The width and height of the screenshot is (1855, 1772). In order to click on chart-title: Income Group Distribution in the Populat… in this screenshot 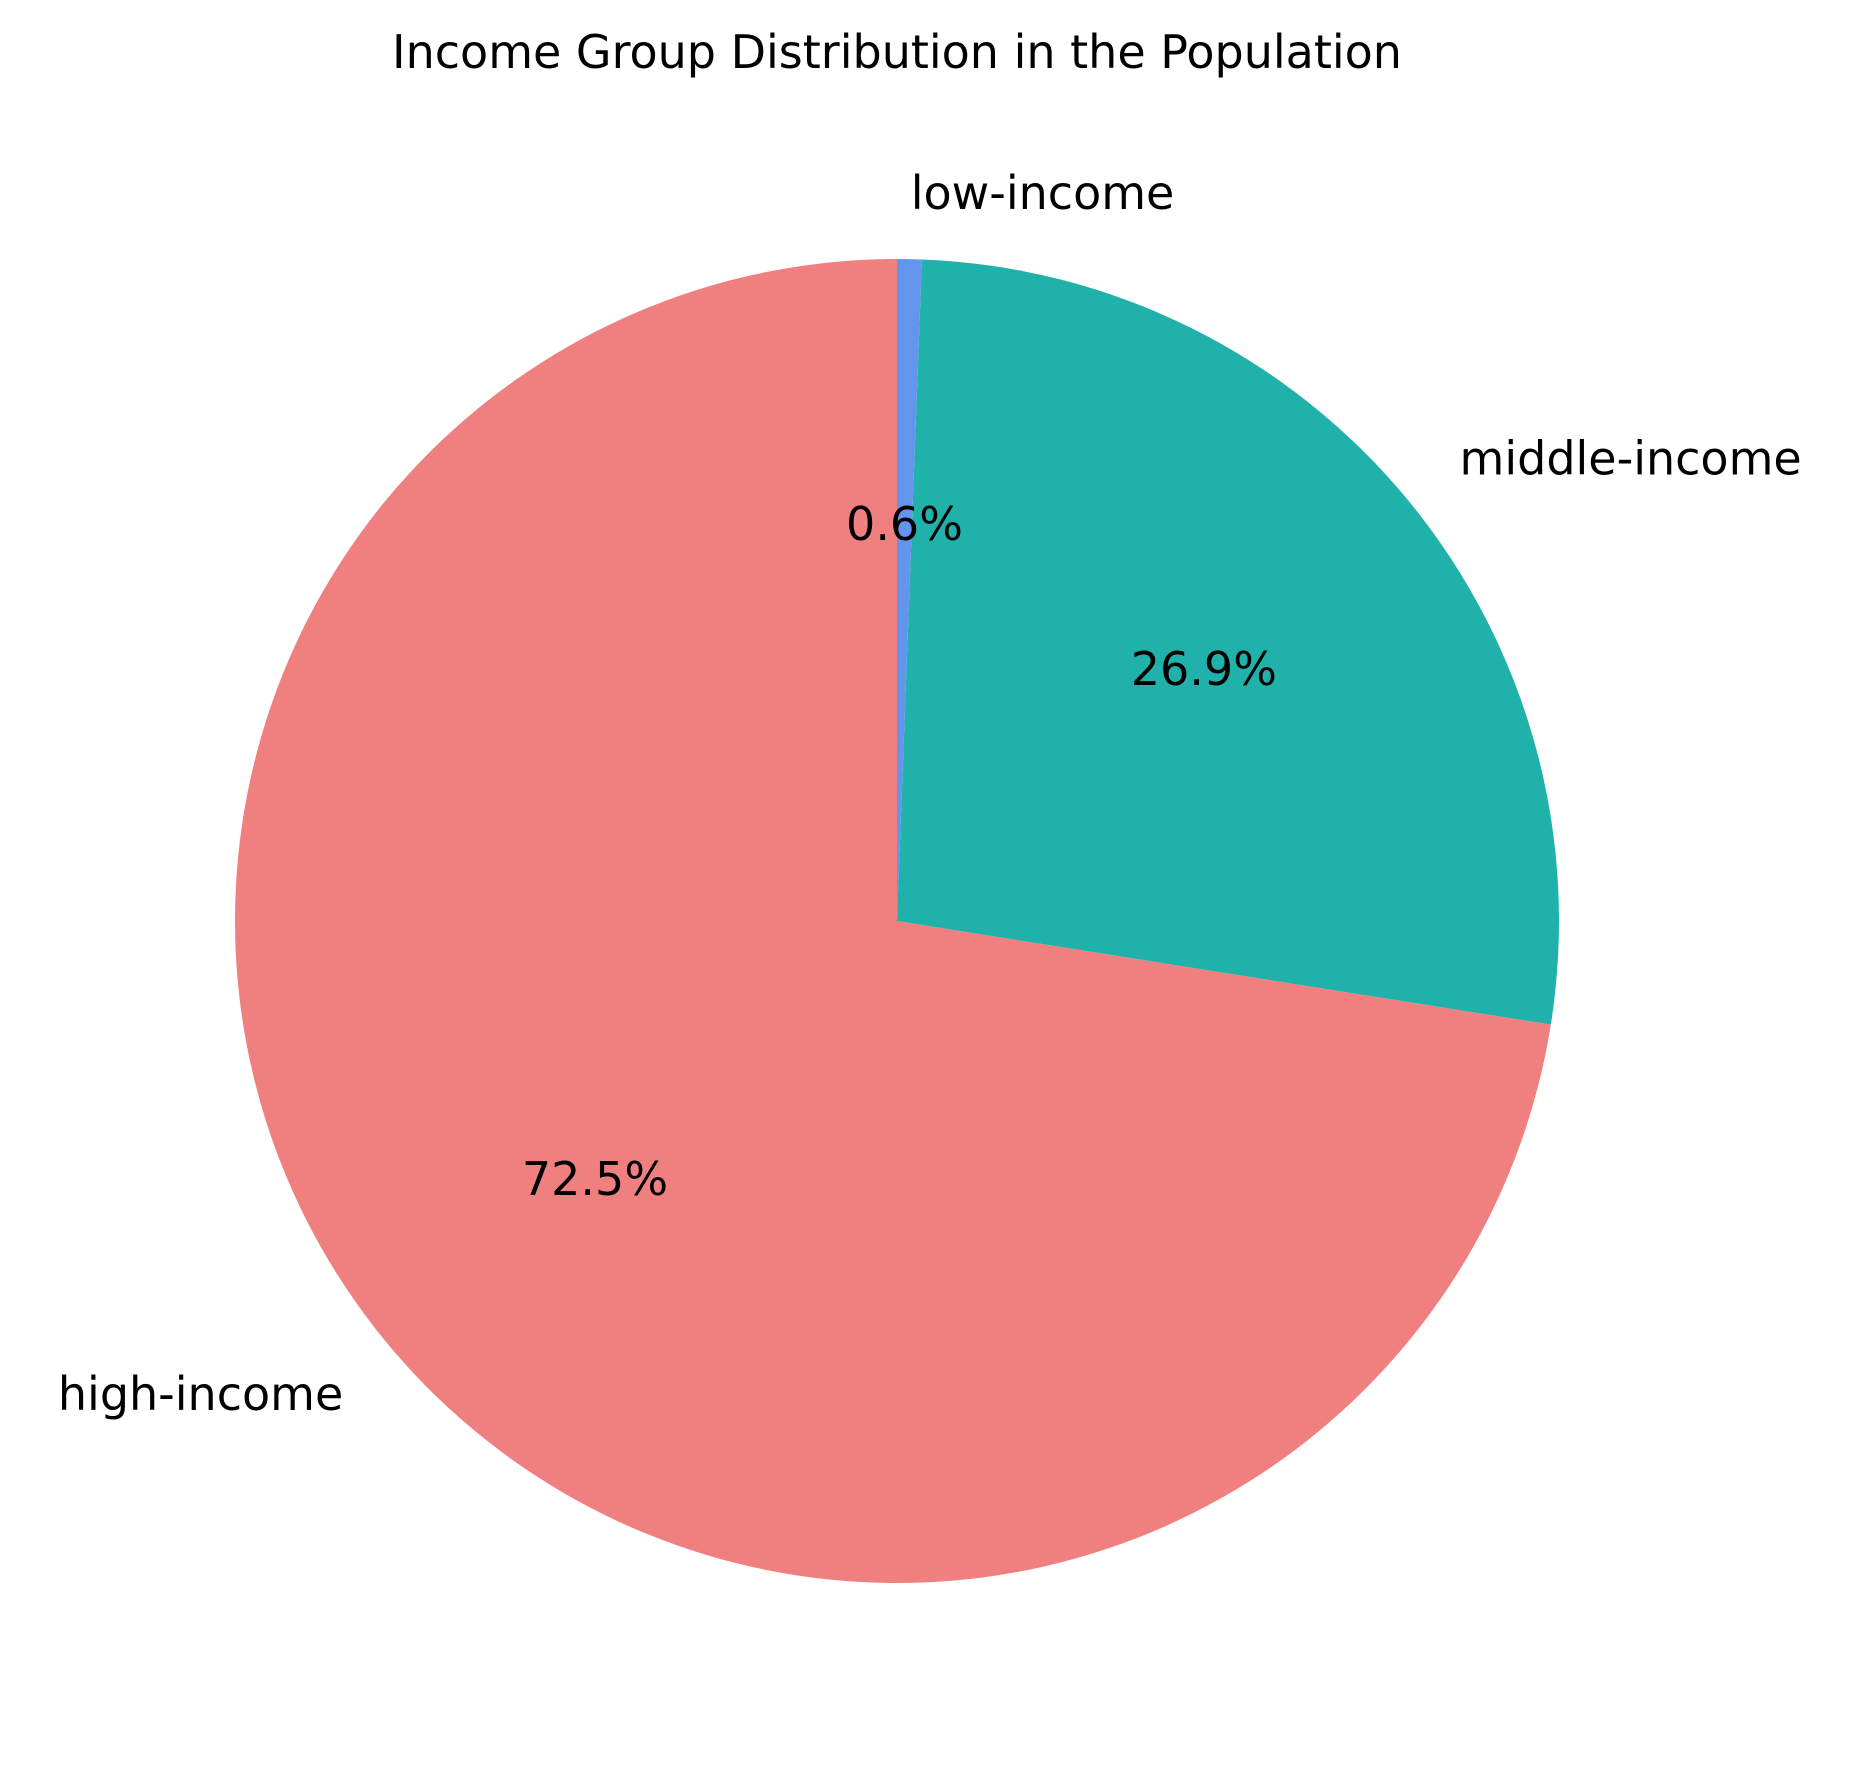, I will do `click(897, 52)`.